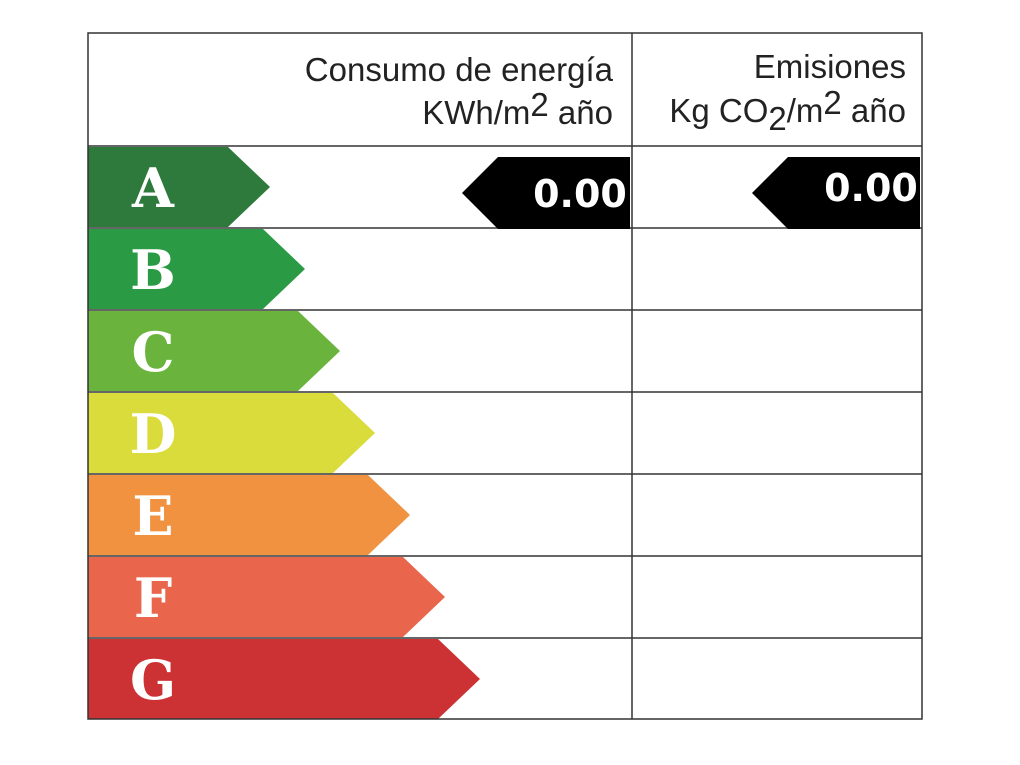  What do you see at coordinates (476, 112) in the screenshot?
I see `units-part: KWh/m` at bounding box center [476, 112].